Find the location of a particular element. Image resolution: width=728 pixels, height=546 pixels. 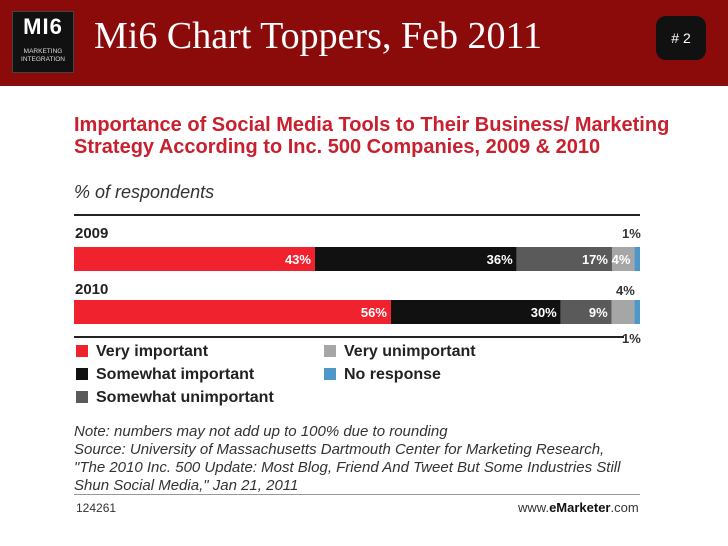

legend-very-important: Very important is located at coordinates (142, 352).